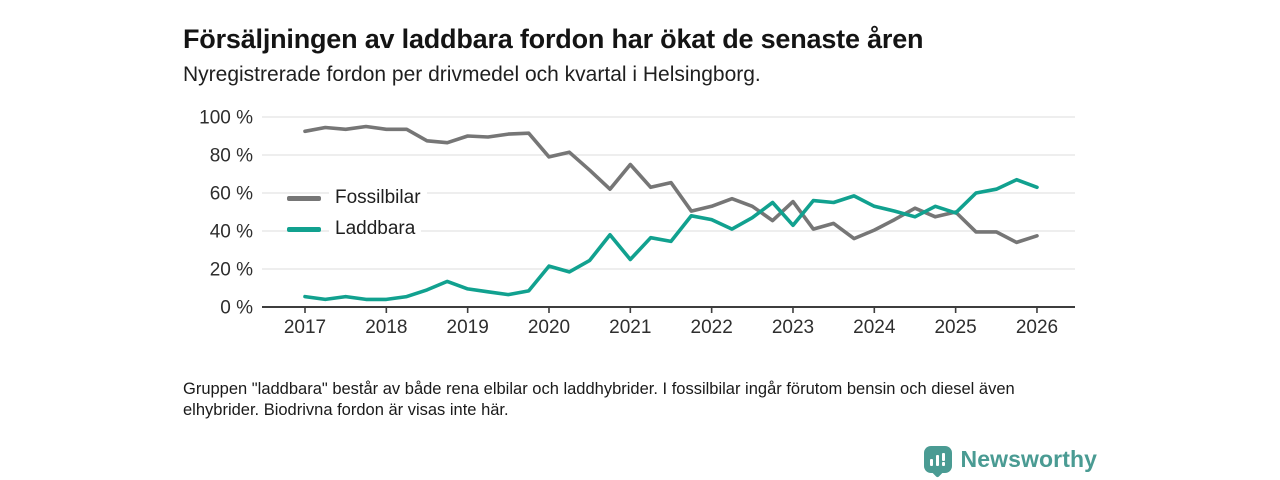 The image size is (1280, 480). What do you see at coordinates (378, 198) in the screenshot?
I see `legend-label: Fossilbilar` at bounding box center [378, 198].